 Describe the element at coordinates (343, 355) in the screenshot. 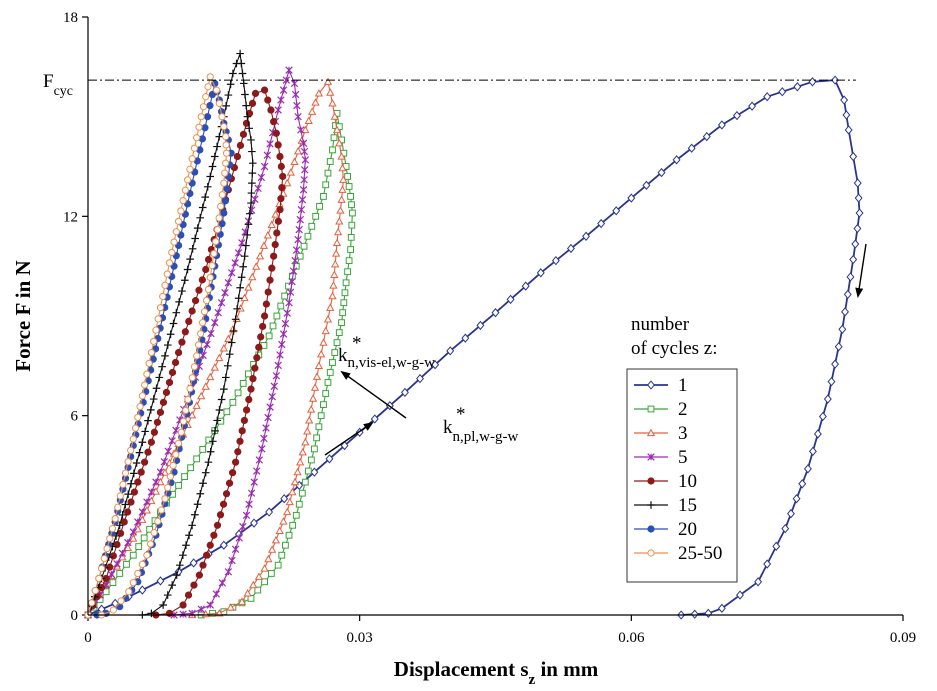

I see `annotation-vis-el-main: k` at that location.